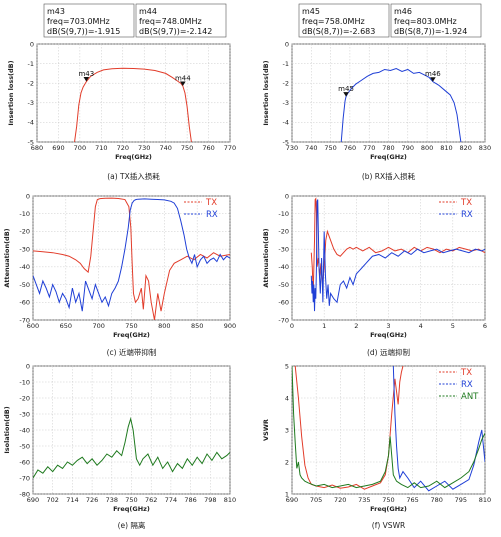  What do you see at coordinates (133, 176) in the screenshot?
I see `panel-caption: (a) TX插入损耗` at bounding box center [133, 176].